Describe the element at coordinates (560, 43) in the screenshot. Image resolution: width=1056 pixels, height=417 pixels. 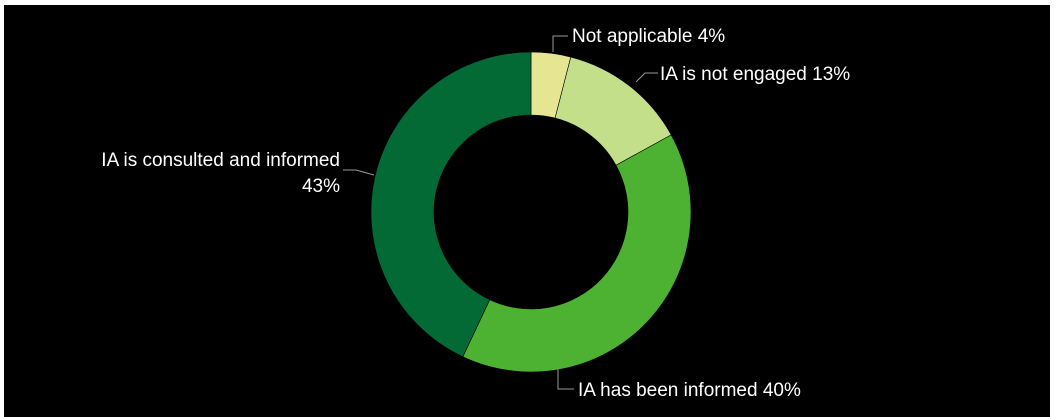
I see `leader-not-applicable` at that location.